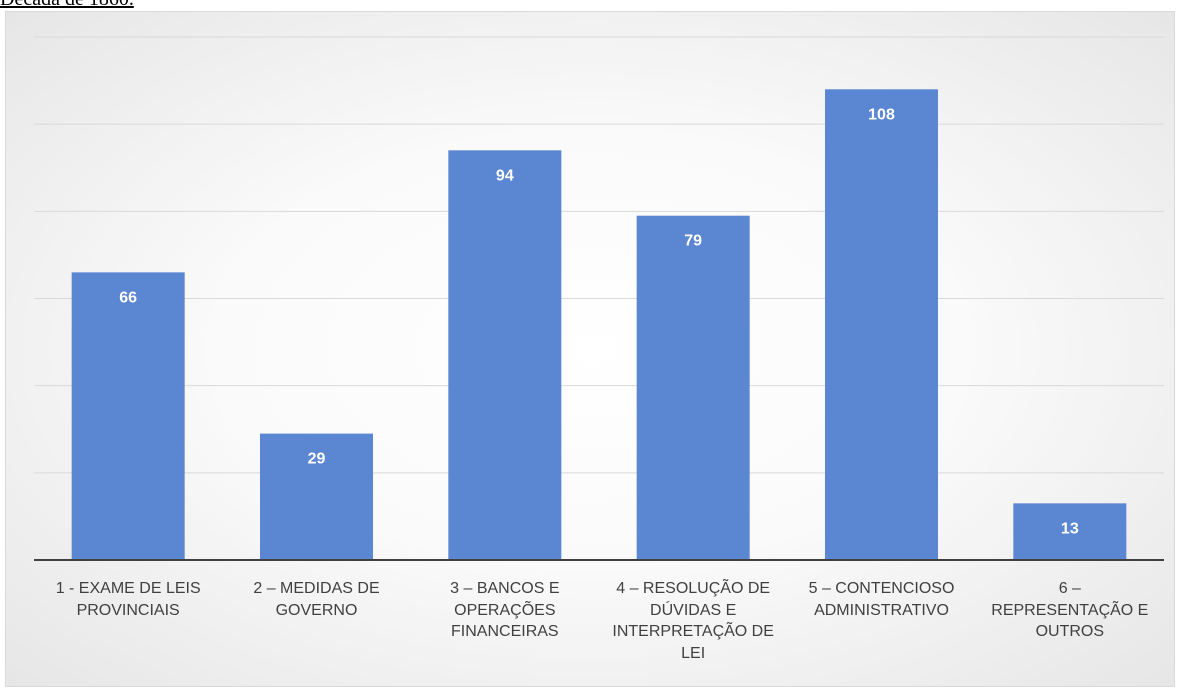 The width and height of the screenshot is (1181, 691). What do you see at coordinates (67, 6) in the screenshot?
I see `chart-caption: Década de 1860.` at bounding box center [67, 6].